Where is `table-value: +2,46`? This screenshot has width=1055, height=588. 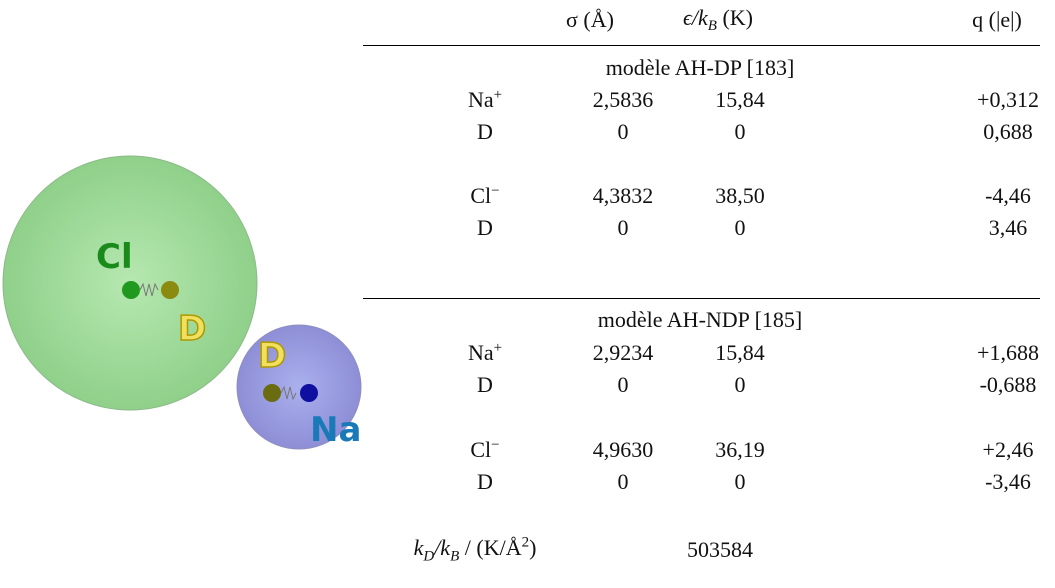 table-value: +2,46 is located at coordinates (1008, 449).